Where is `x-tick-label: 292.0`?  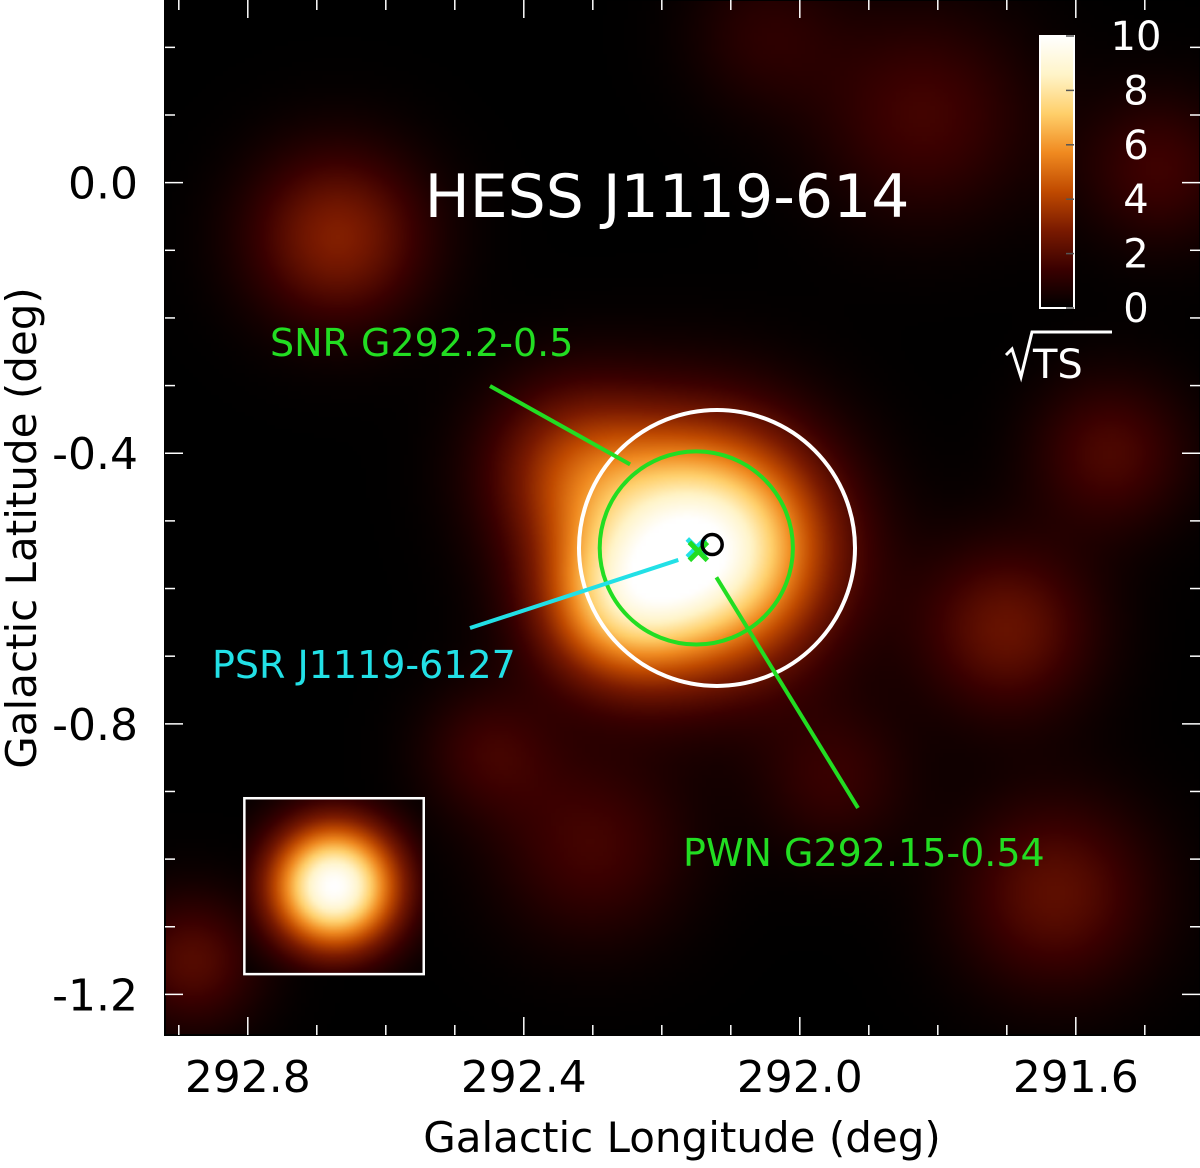
x-tick-label: 292.0 is located at coordinates (800, 1077).